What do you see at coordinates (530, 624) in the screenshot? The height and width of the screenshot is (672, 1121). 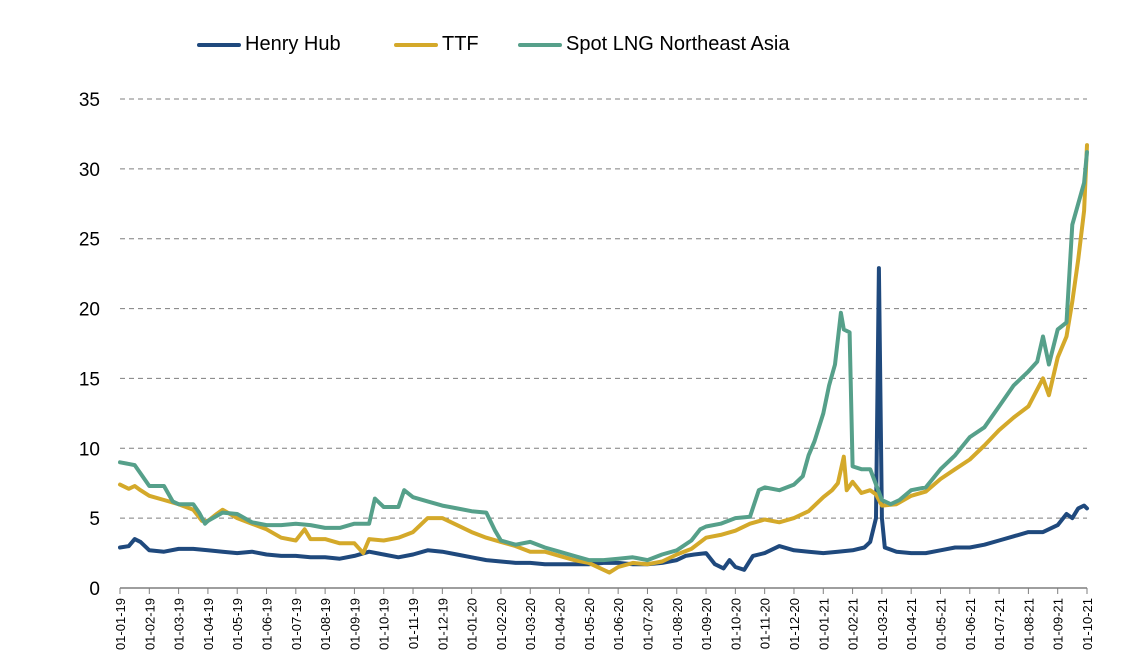 I see `x-tick-label: 01-03-20` at bounding box center [530, 624].